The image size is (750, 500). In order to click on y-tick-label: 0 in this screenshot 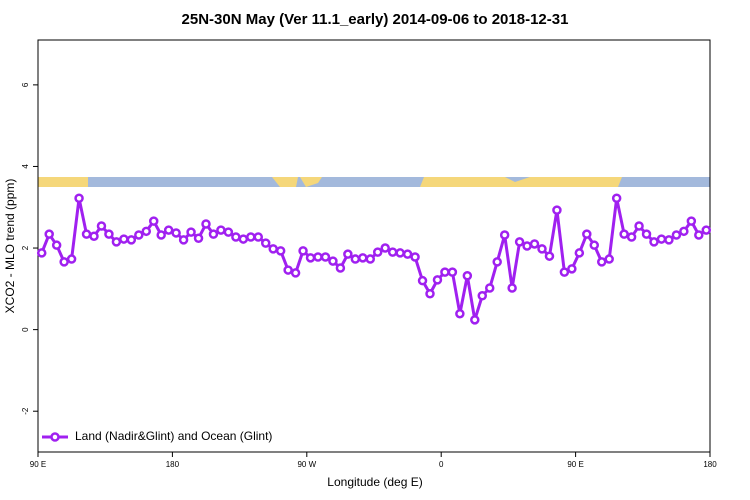, I will do `click(25, 329)`.